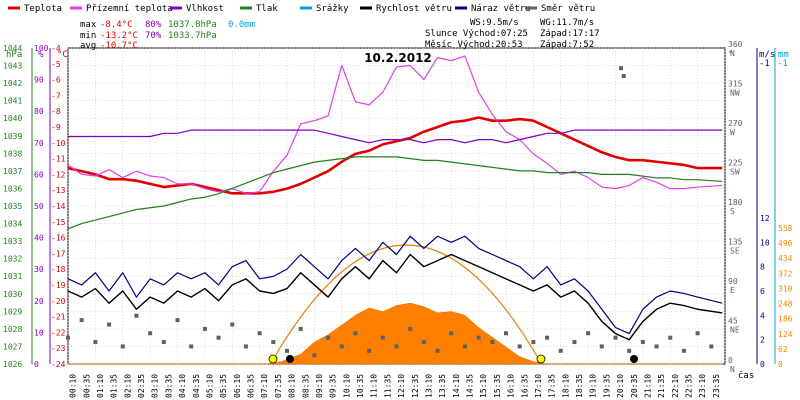 The image size is (800, 400). What do you see at coordinates (290, 359) in the screenshot?
I see `moonset-icon` at bounding box center [290, 359].